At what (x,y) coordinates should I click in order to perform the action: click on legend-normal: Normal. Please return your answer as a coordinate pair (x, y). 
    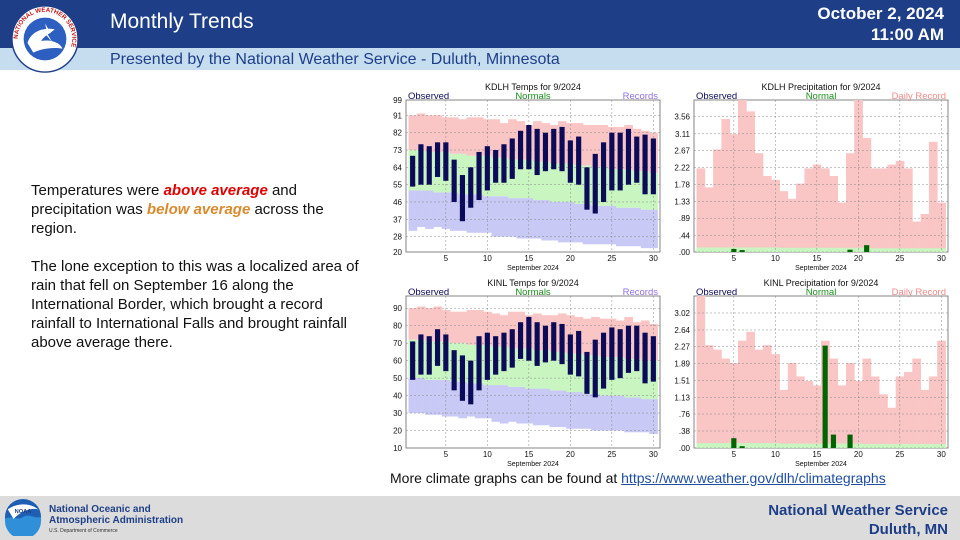
    Looking at the image, I should click on (821, 292).